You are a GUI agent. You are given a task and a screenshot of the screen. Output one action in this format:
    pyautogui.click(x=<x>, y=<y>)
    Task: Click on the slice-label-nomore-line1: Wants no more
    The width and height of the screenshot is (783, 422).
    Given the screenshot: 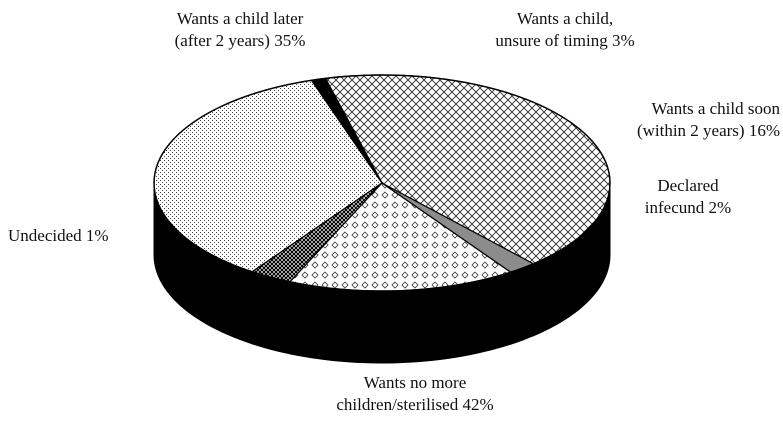 What is the action you would take?
    pyautogui.click(x=415, y=382)
    